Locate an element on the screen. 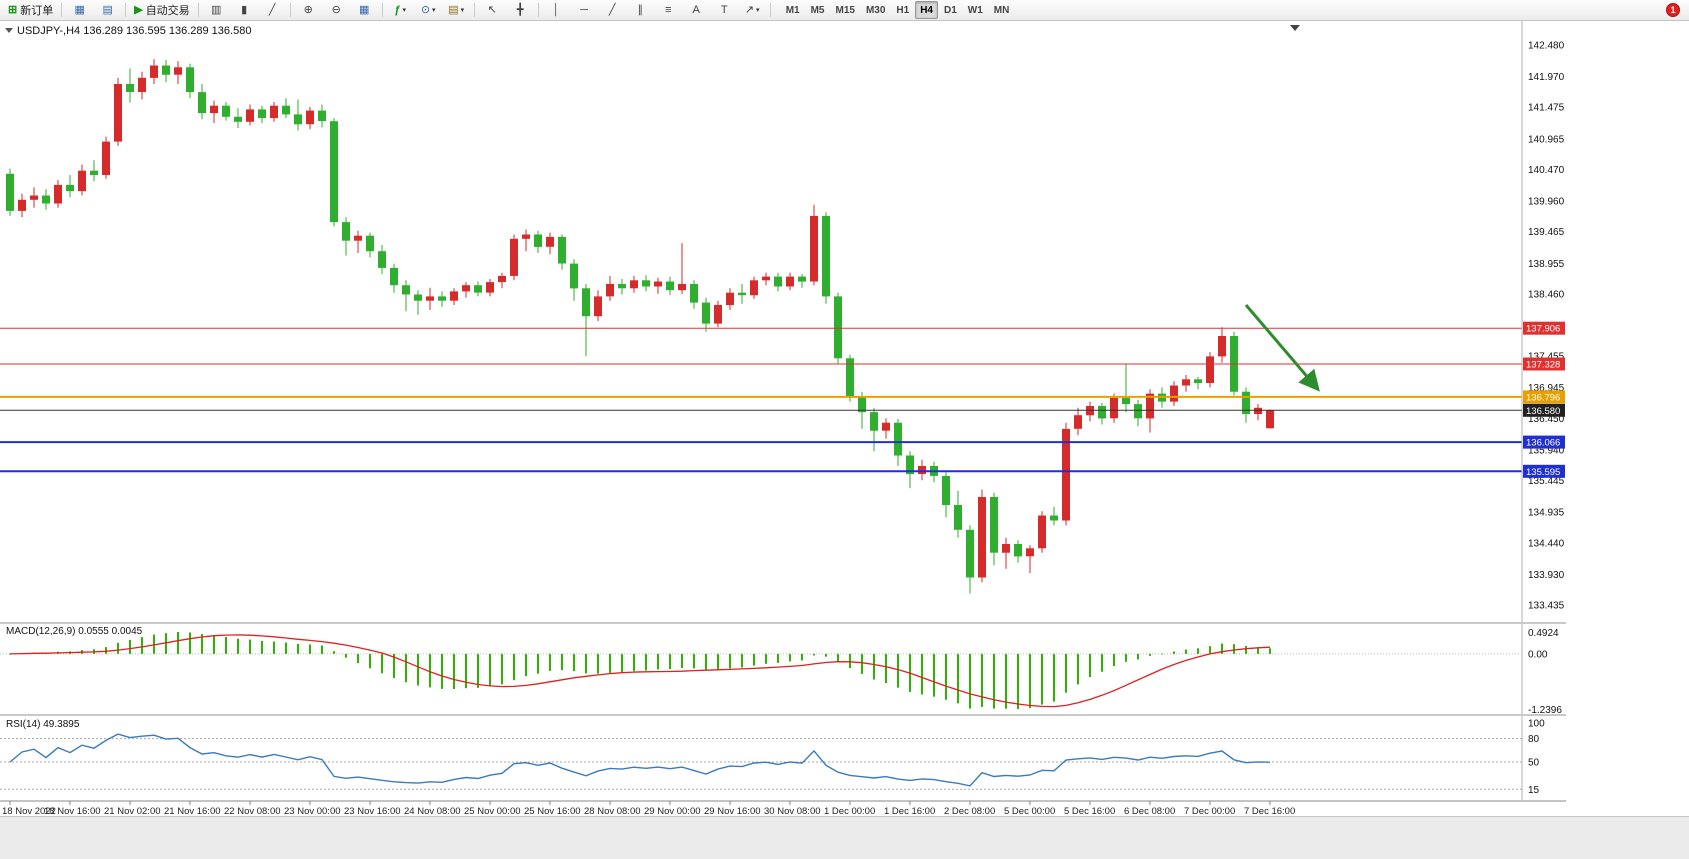 Image resolution: width=1689 pixels, height=859 pixels. price-tag-136_066: 136.066 is located at coordinates (1544, 442).